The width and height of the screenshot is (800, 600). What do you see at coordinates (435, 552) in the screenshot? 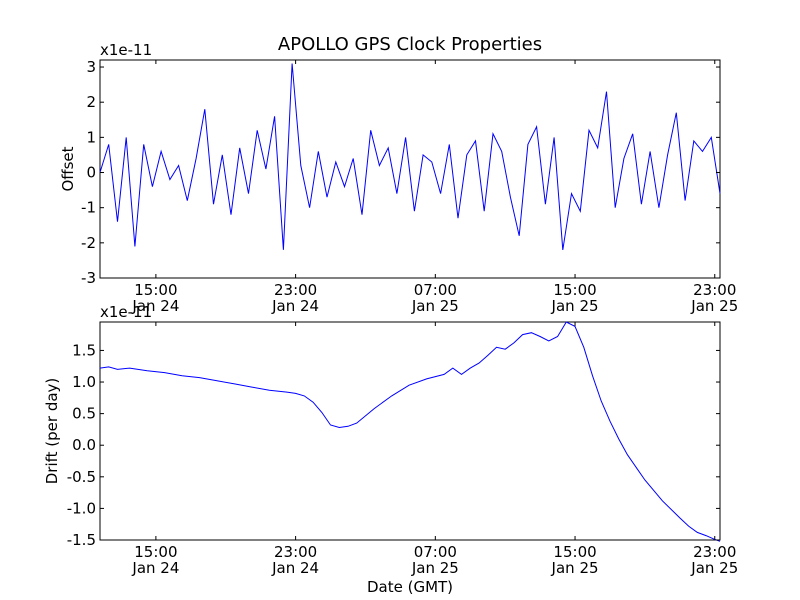
I see `drift-x-tick-time-label: 07:00` at bounding box center [435, 552].